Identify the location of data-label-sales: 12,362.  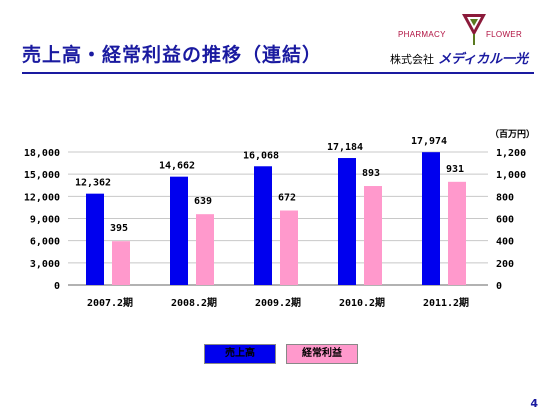
(93, 183).